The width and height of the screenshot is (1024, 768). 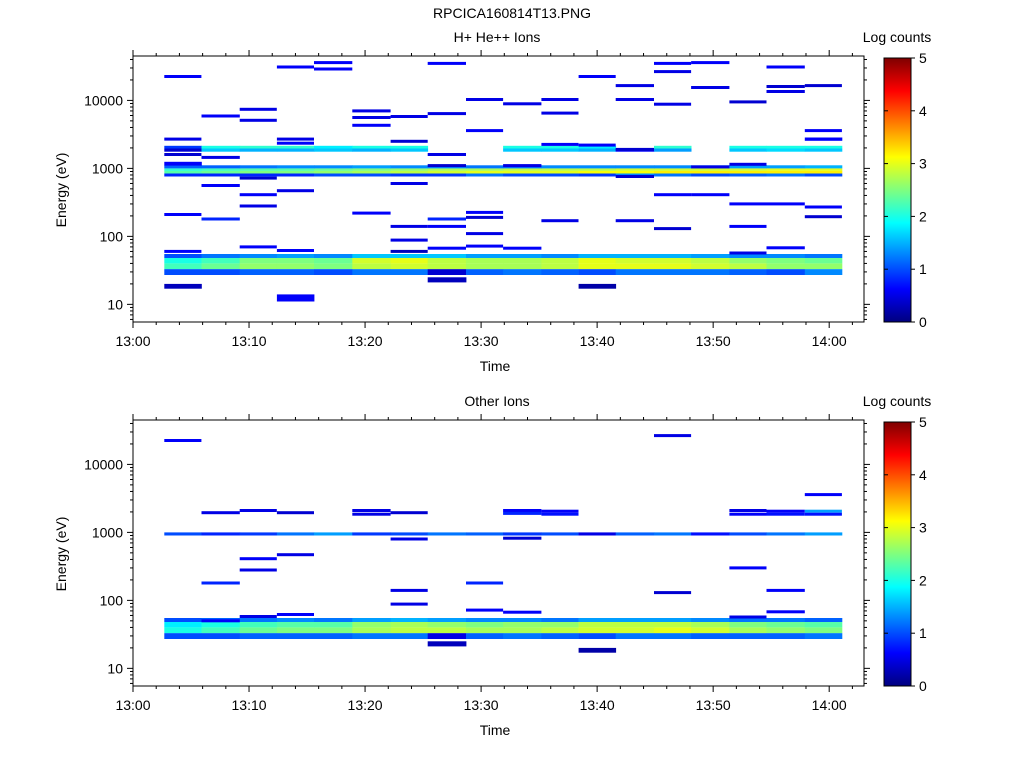 What do you see at coordinates (497, 37) in the screenshot?
I see `panel-title: H+ He++ Ions` at bounding box center [497, 37].